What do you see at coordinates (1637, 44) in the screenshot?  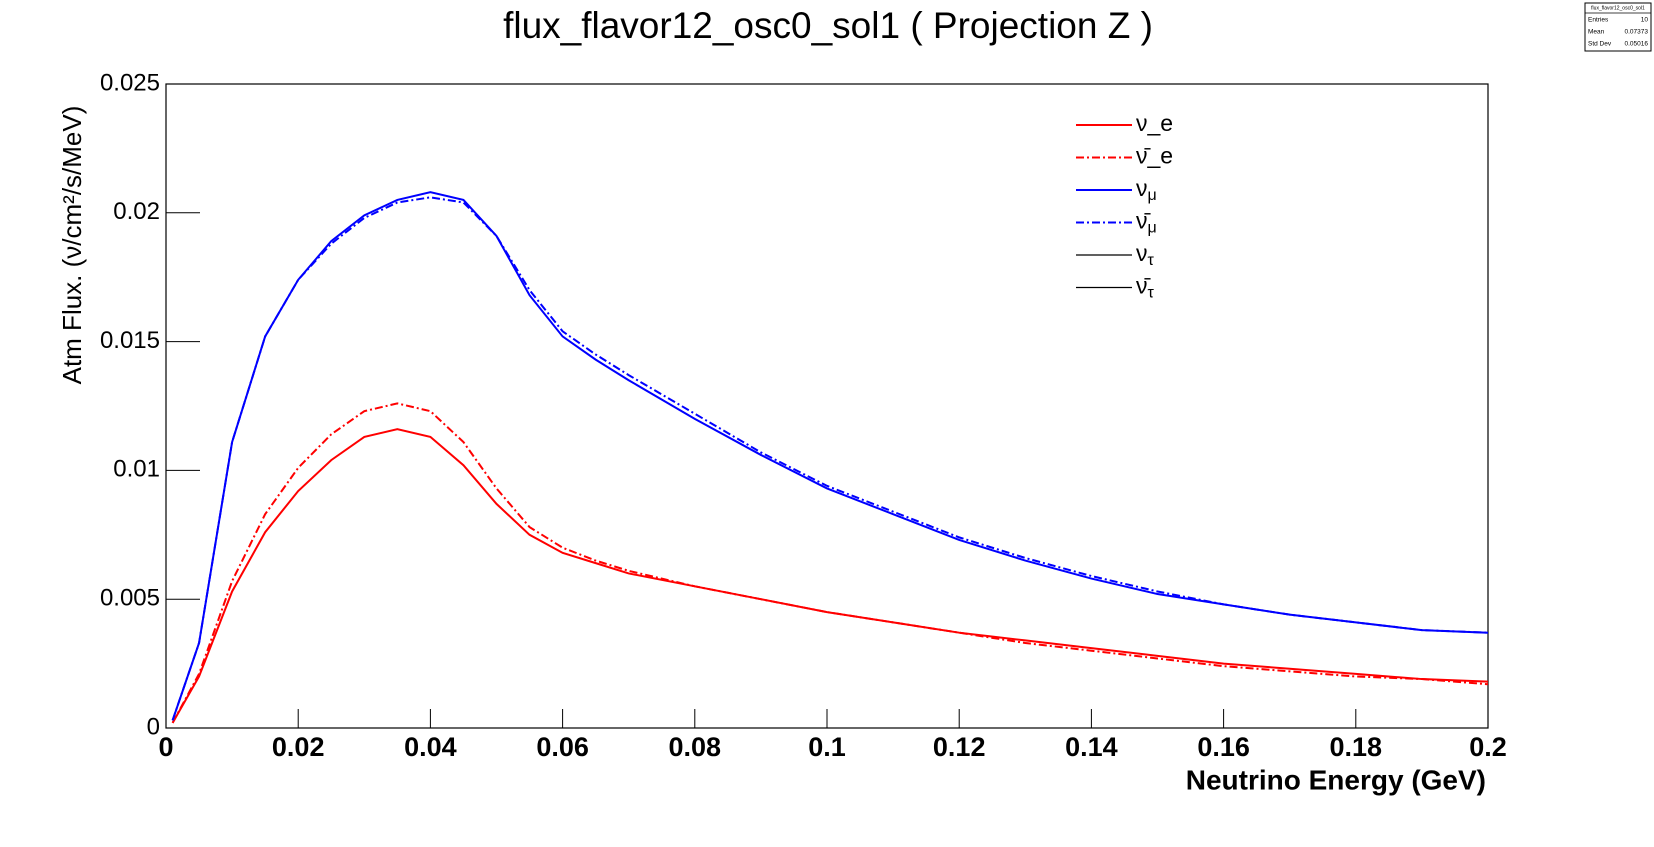 I see `stats-value: 0.05016` at bounding box center [1637, 44].